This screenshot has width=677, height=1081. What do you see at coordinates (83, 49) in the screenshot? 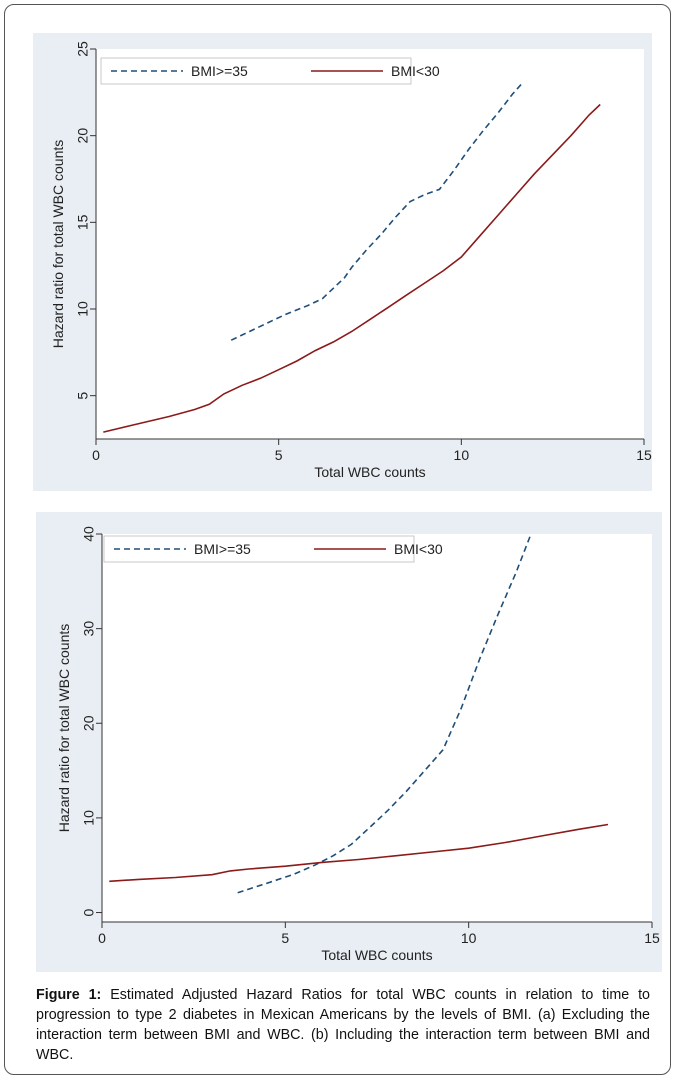
I see `y-tick-label: 25` at bounding box center [83, 49].